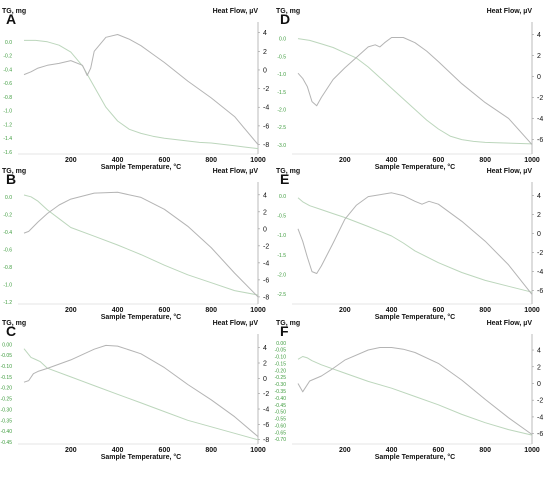  I want to click on panel-letter: E, so click(284, 179).